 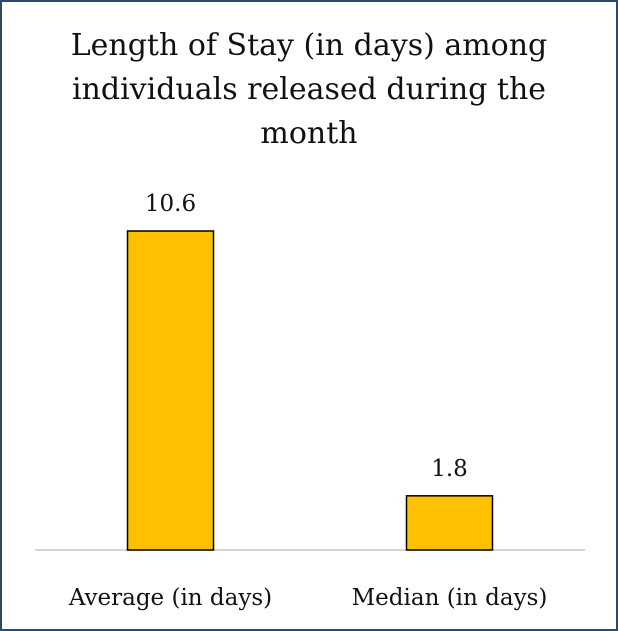 What do you see at coordinates (170, 598) in the screenshot?
I see `x-tick-label: Average (in days)` at bounding box center [170, 598].